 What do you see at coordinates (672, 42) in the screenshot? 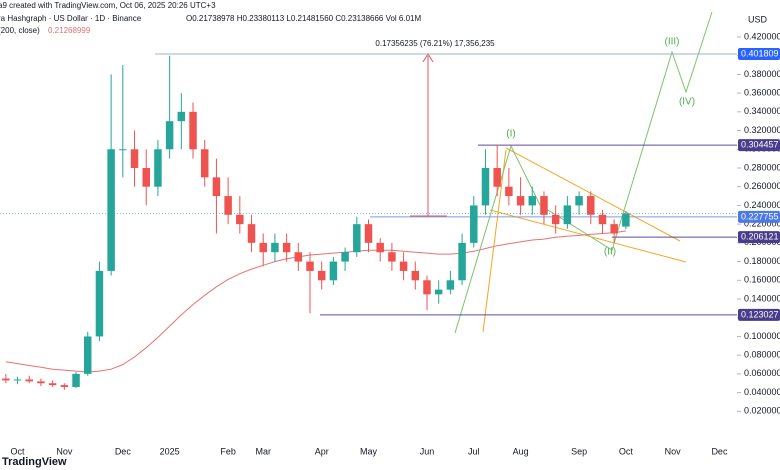
I see `wave-label: (III)` at bounding box center [672, 42].